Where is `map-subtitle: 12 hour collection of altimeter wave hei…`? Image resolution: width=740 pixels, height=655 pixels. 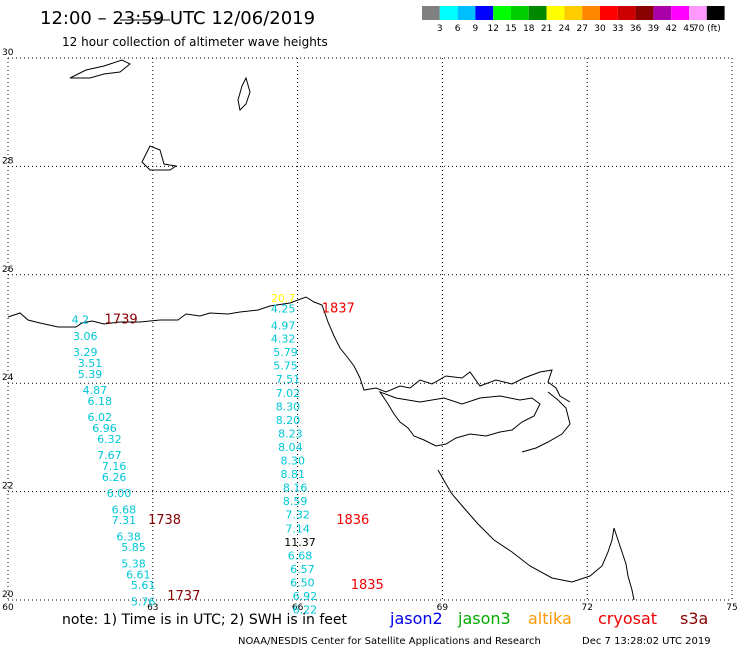 map-subtitle: 12 hour collection of altimeter wave hei… is located at coordinates (195, 42).